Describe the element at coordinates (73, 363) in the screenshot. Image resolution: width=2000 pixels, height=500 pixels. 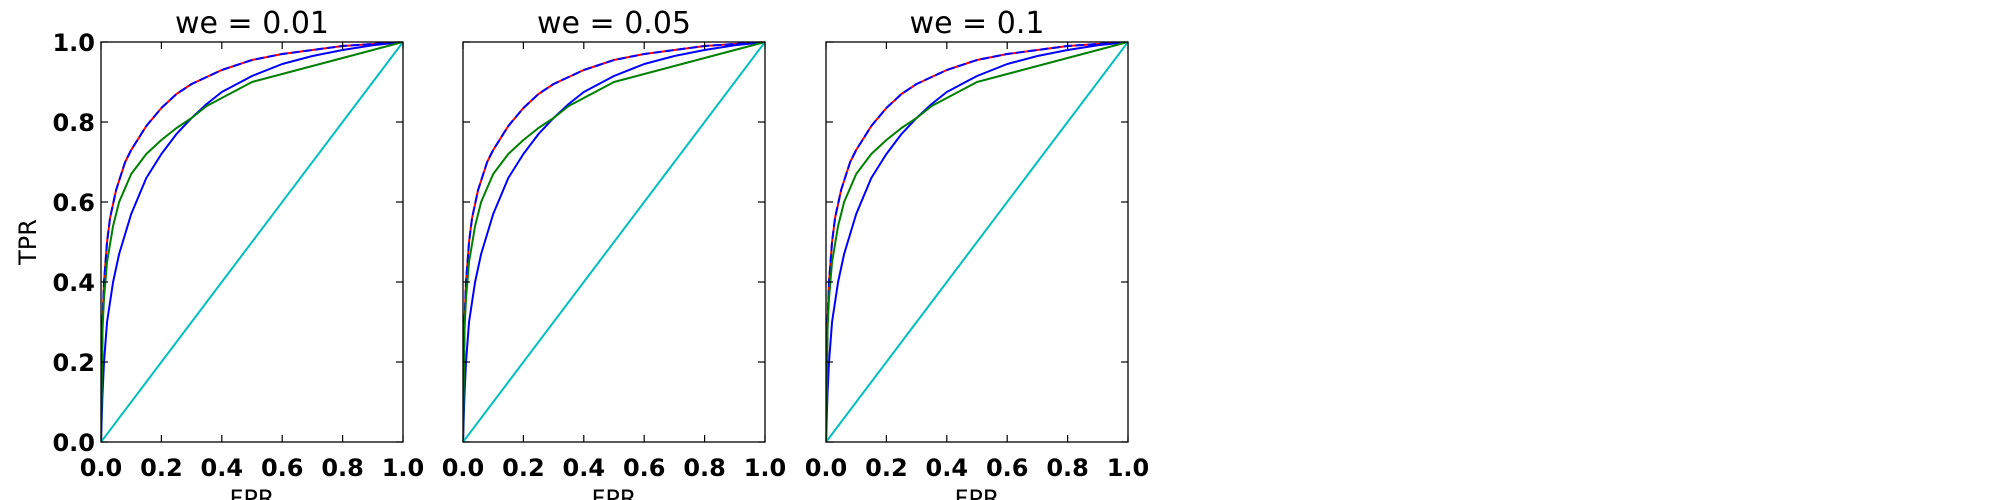
I see `y-tick-label: 0.2` at that location.